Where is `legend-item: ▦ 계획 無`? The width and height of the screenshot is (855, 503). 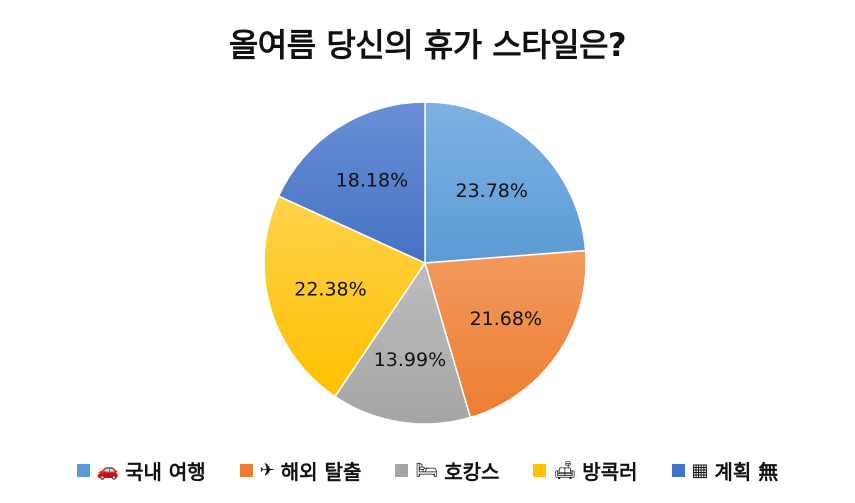 legend-item: ▦ 계획 無 is located at coordinates (725, 470).